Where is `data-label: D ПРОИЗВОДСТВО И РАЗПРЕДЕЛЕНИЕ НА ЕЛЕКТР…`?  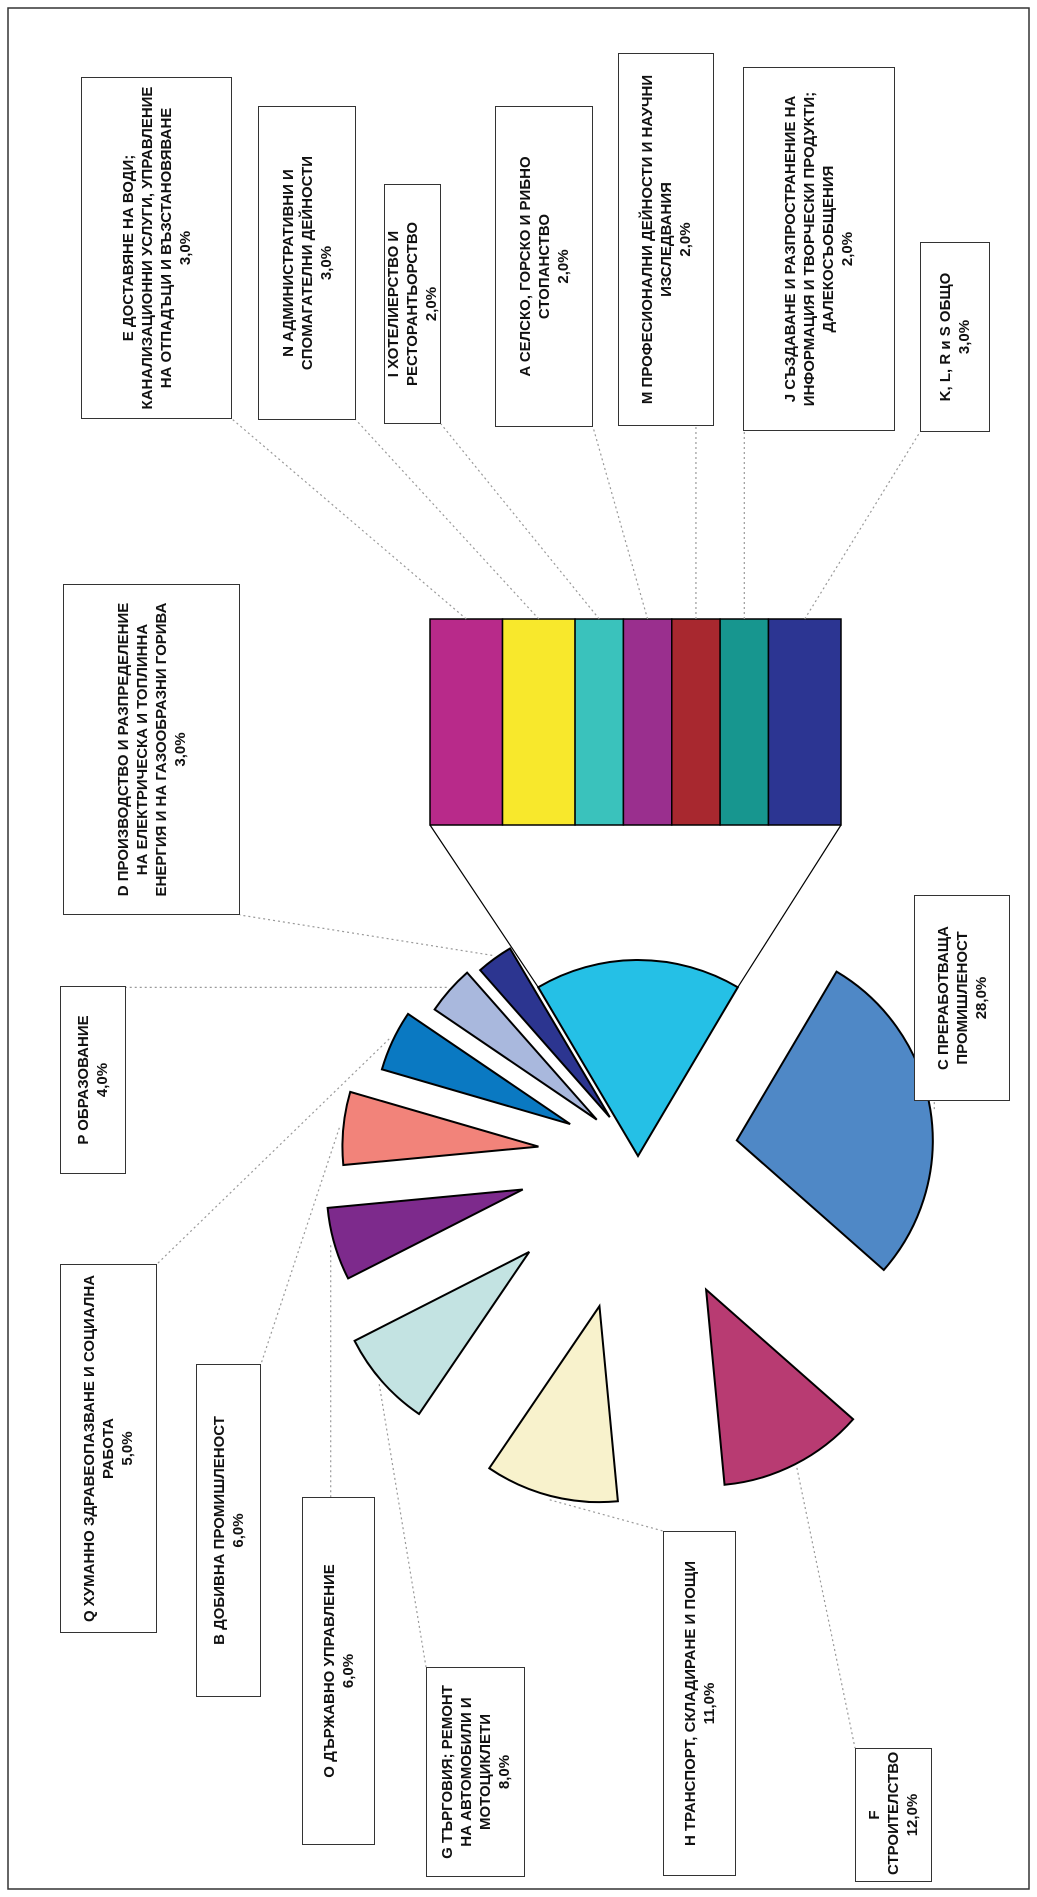 data-label: D ПРОИЗВОДСТВО И РАЗПРЕДЕЛЕНИЕ НА ЕЛЕКТР… is located at coordinates (151, 749).